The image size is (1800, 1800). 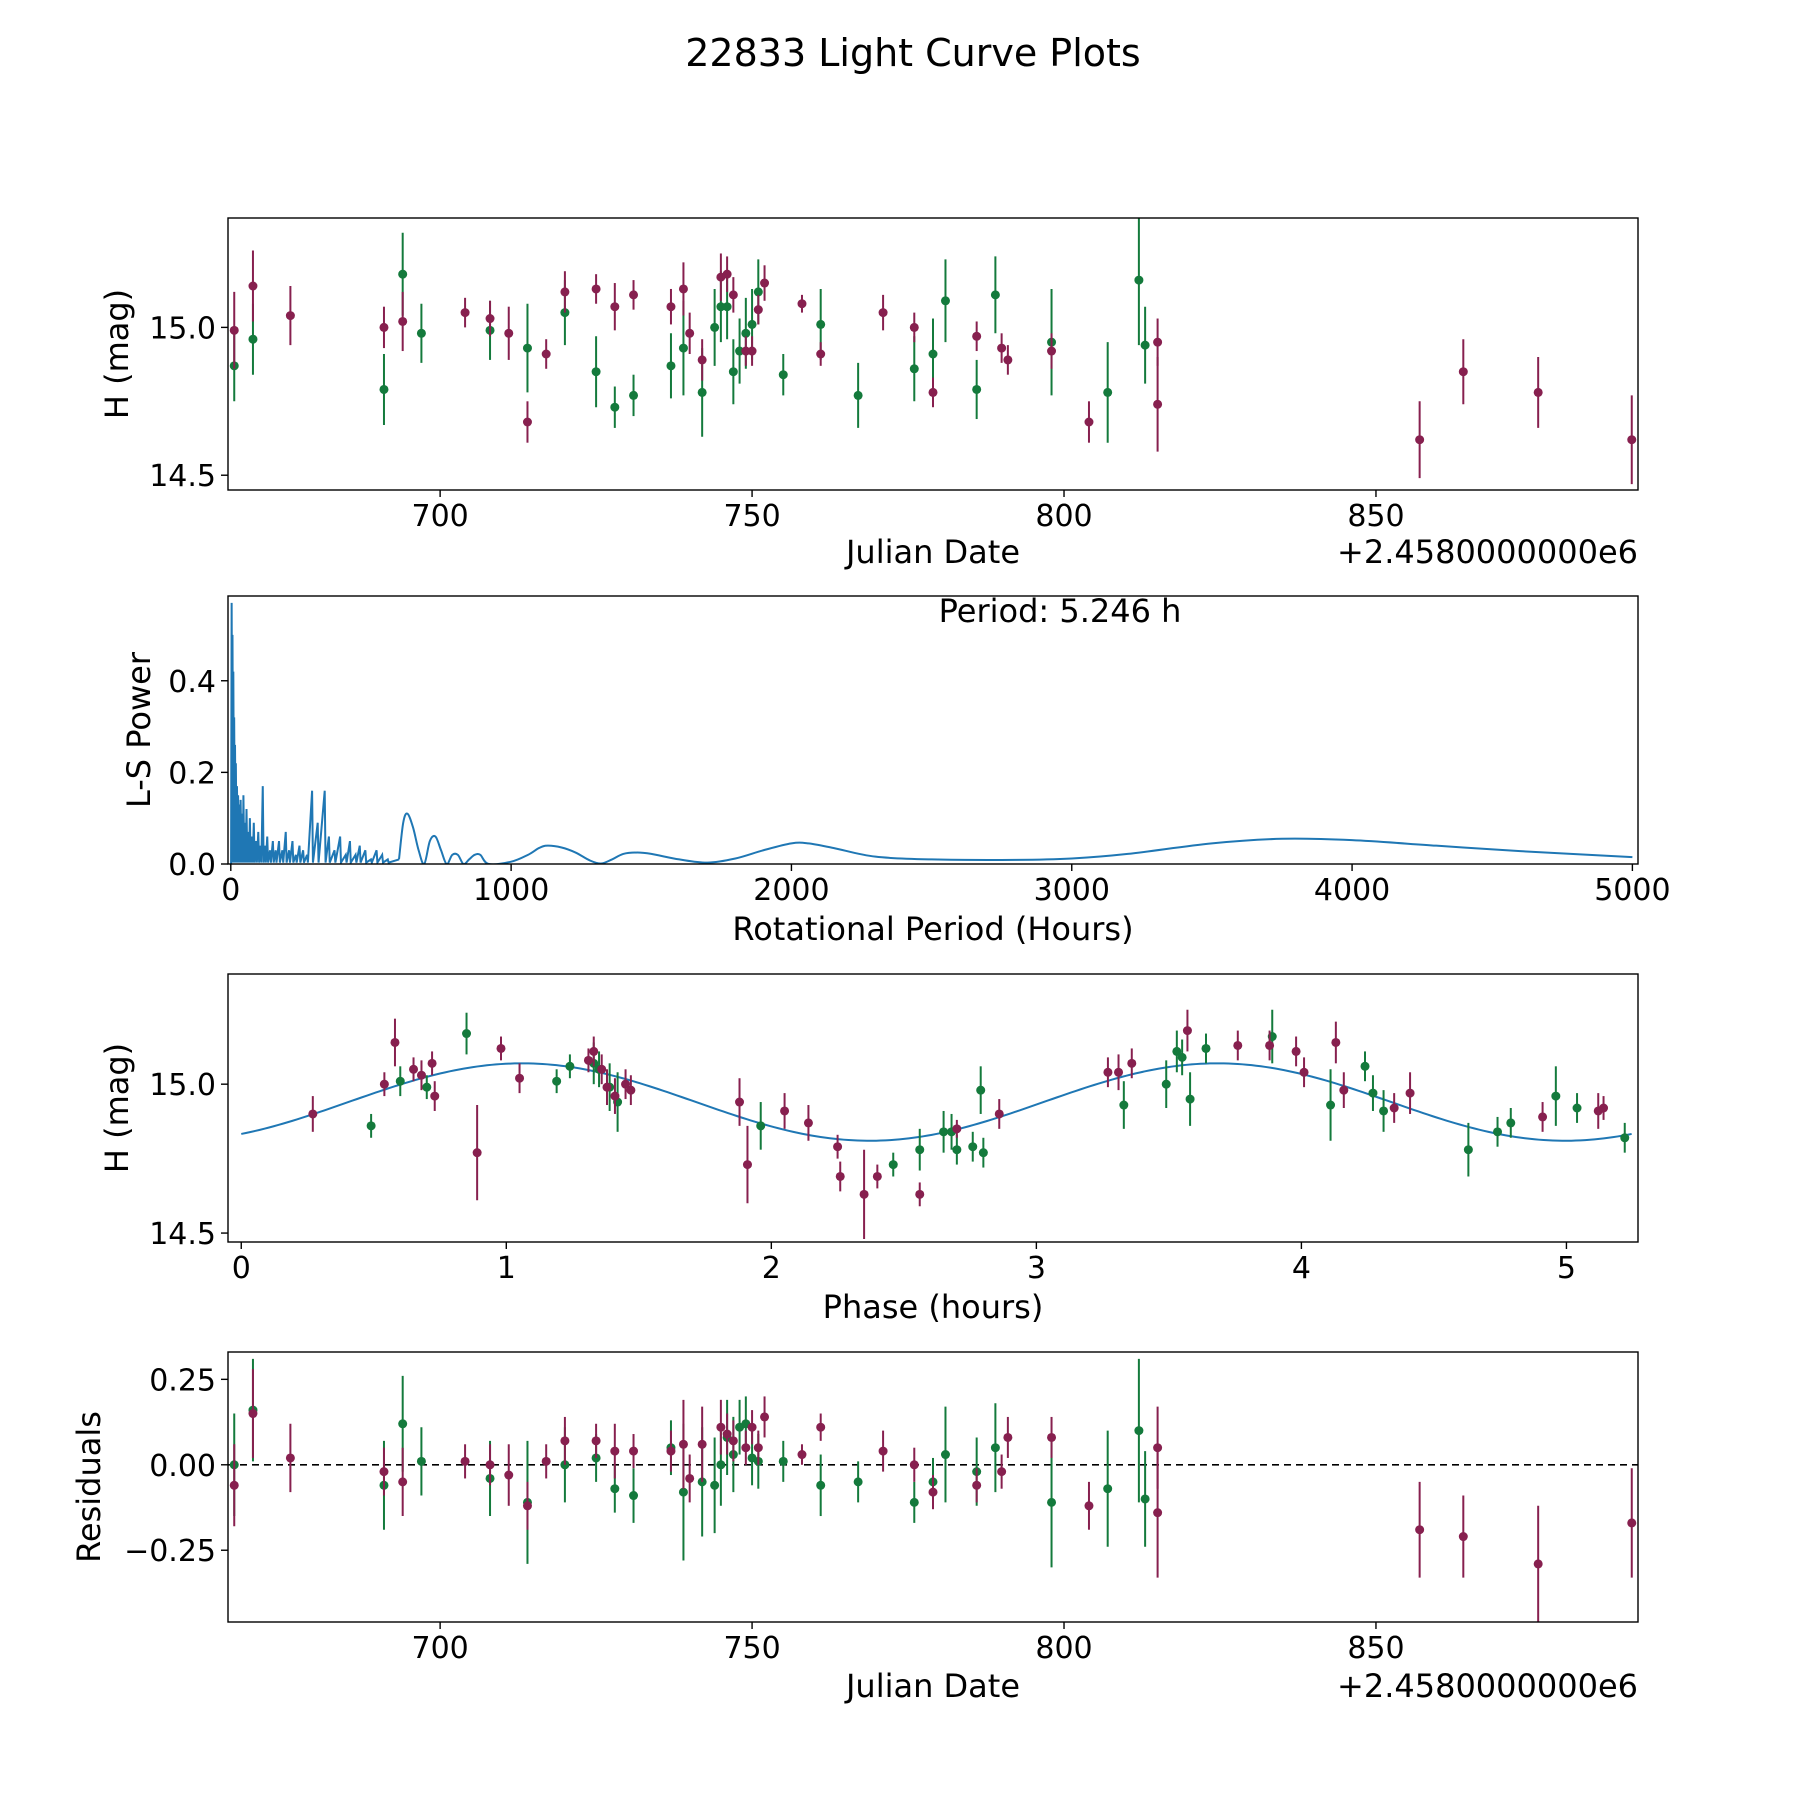 What do you see at coordinates (1063, 1648) in the screenshot?
I see `residuals-x-tick-label: 800` at bounding box center [1063, 1648].